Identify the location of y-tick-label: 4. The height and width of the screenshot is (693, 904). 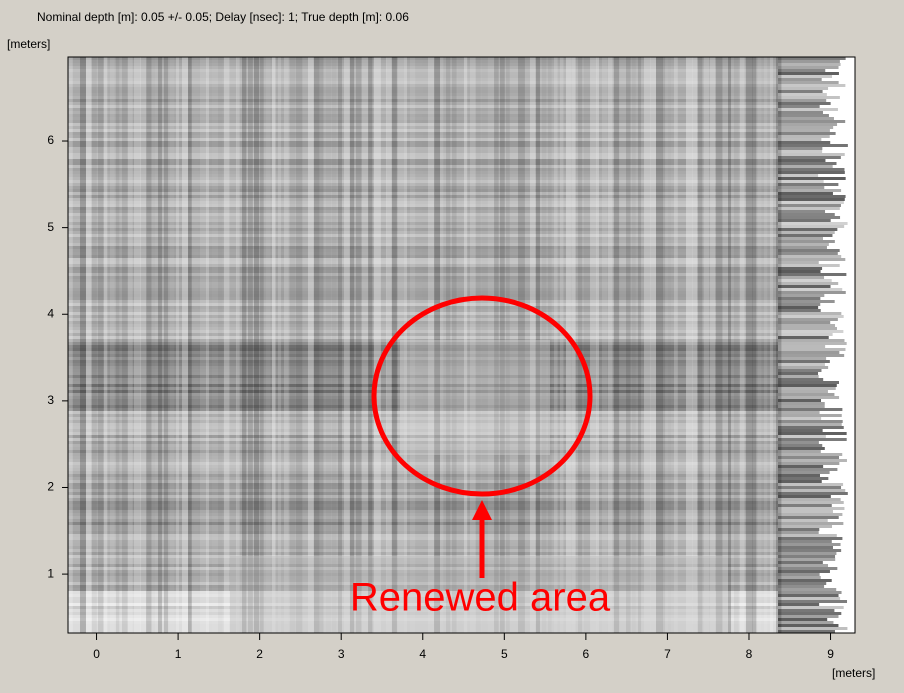
(50, 313).